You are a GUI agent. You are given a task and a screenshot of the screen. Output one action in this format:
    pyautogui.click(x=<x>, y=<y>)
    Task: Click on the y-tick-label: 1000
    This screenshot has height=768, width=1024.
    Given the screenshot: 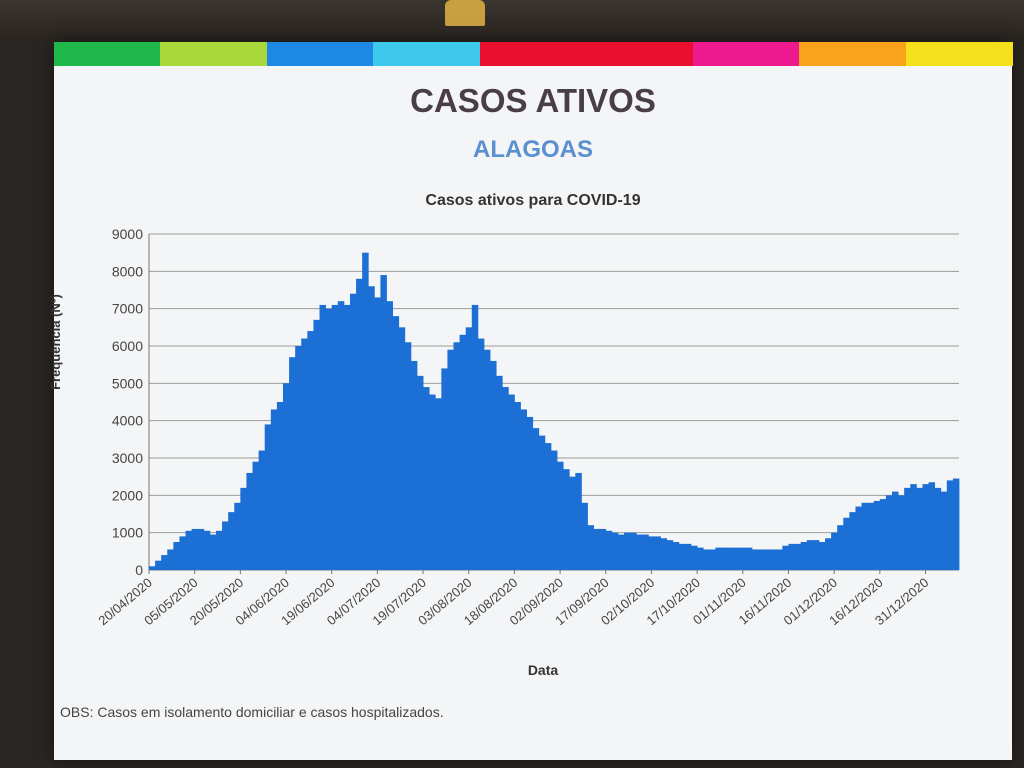 What is the action you would take?
    pyautogui.click(x=127, y=533)
    